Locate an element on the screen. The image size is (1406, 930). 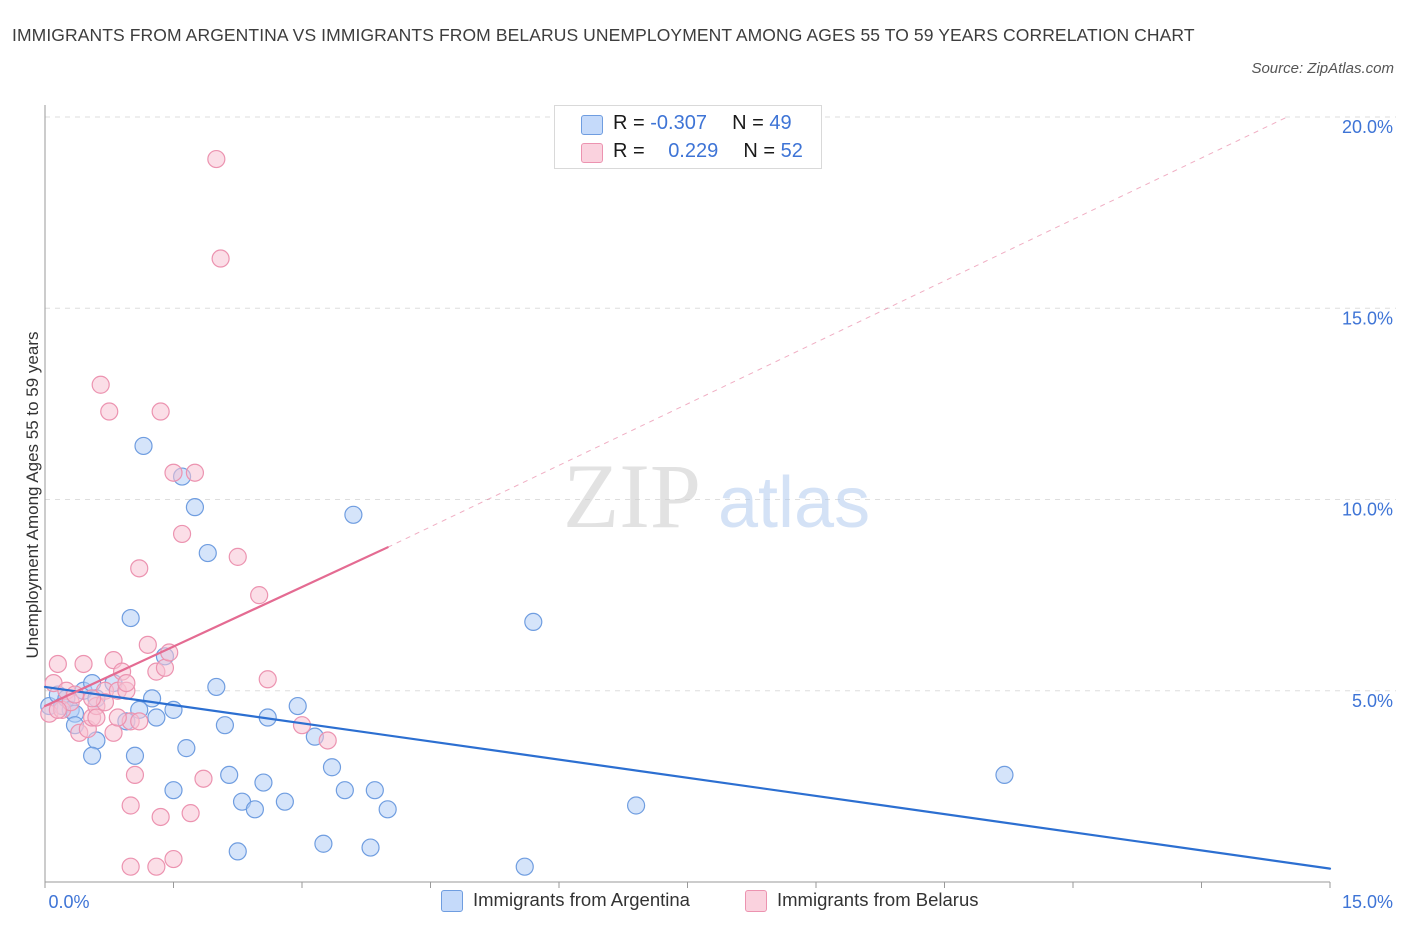
y-tick-label: 15.0% is located at coordinates (1367, 318).